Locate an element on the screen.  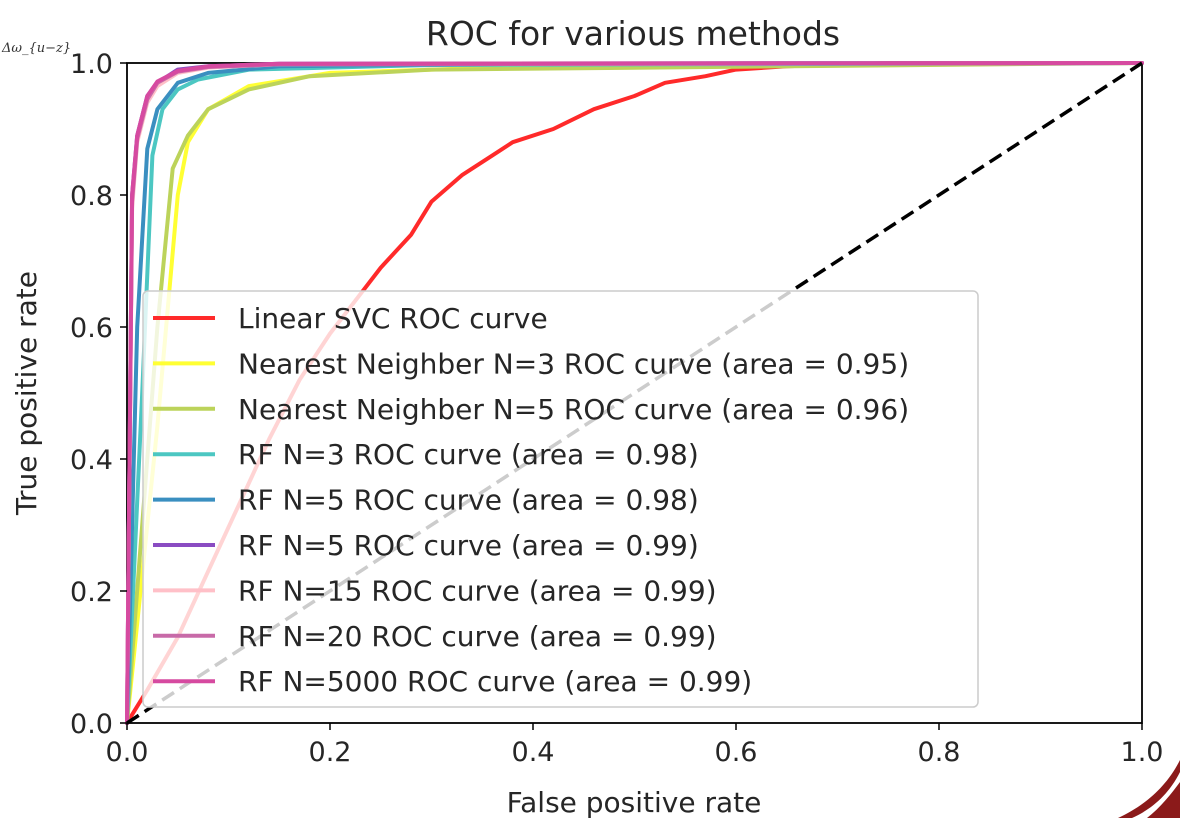
legend-label: RF N=5 ROC curve (area = 0.98) is located at coordinates (468, 500).